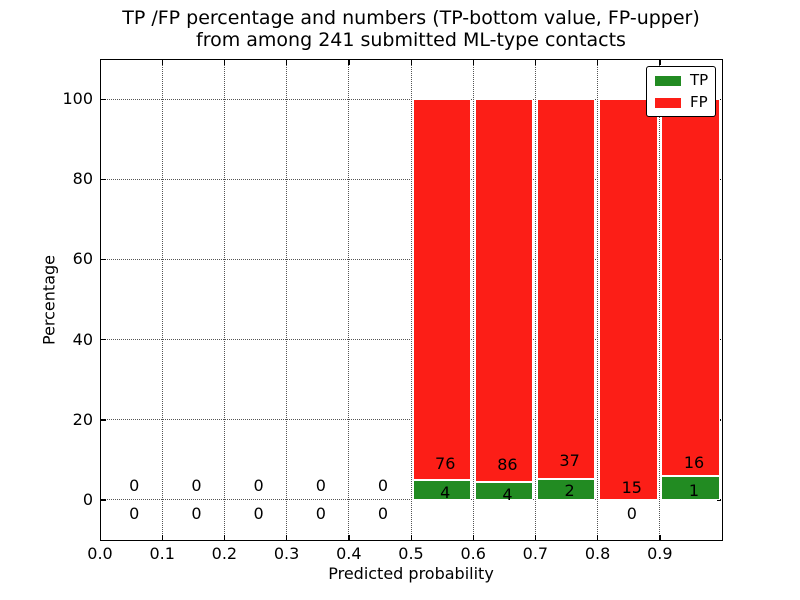 Image resolution: width=800 pixels, height=600 pixels. I want to click on x-tick-label: 0.2, so click(224, 553).